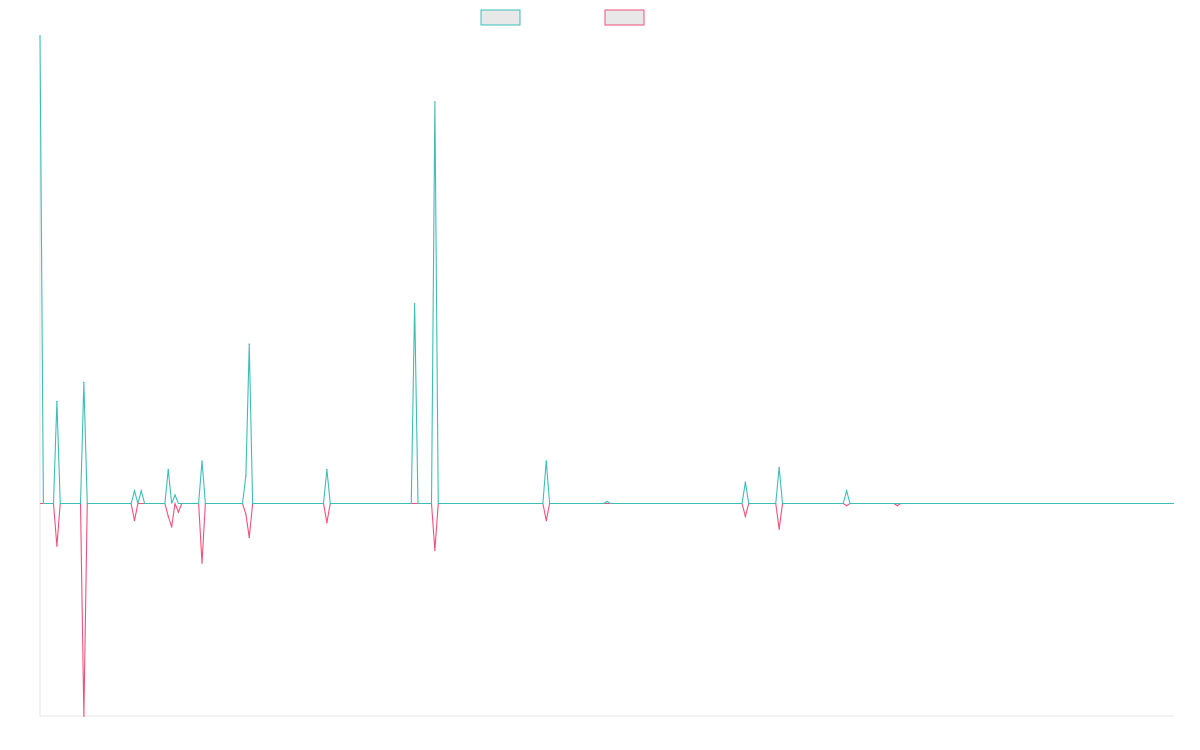  I want to click on legend-swatch-teal, so click(500, 17).